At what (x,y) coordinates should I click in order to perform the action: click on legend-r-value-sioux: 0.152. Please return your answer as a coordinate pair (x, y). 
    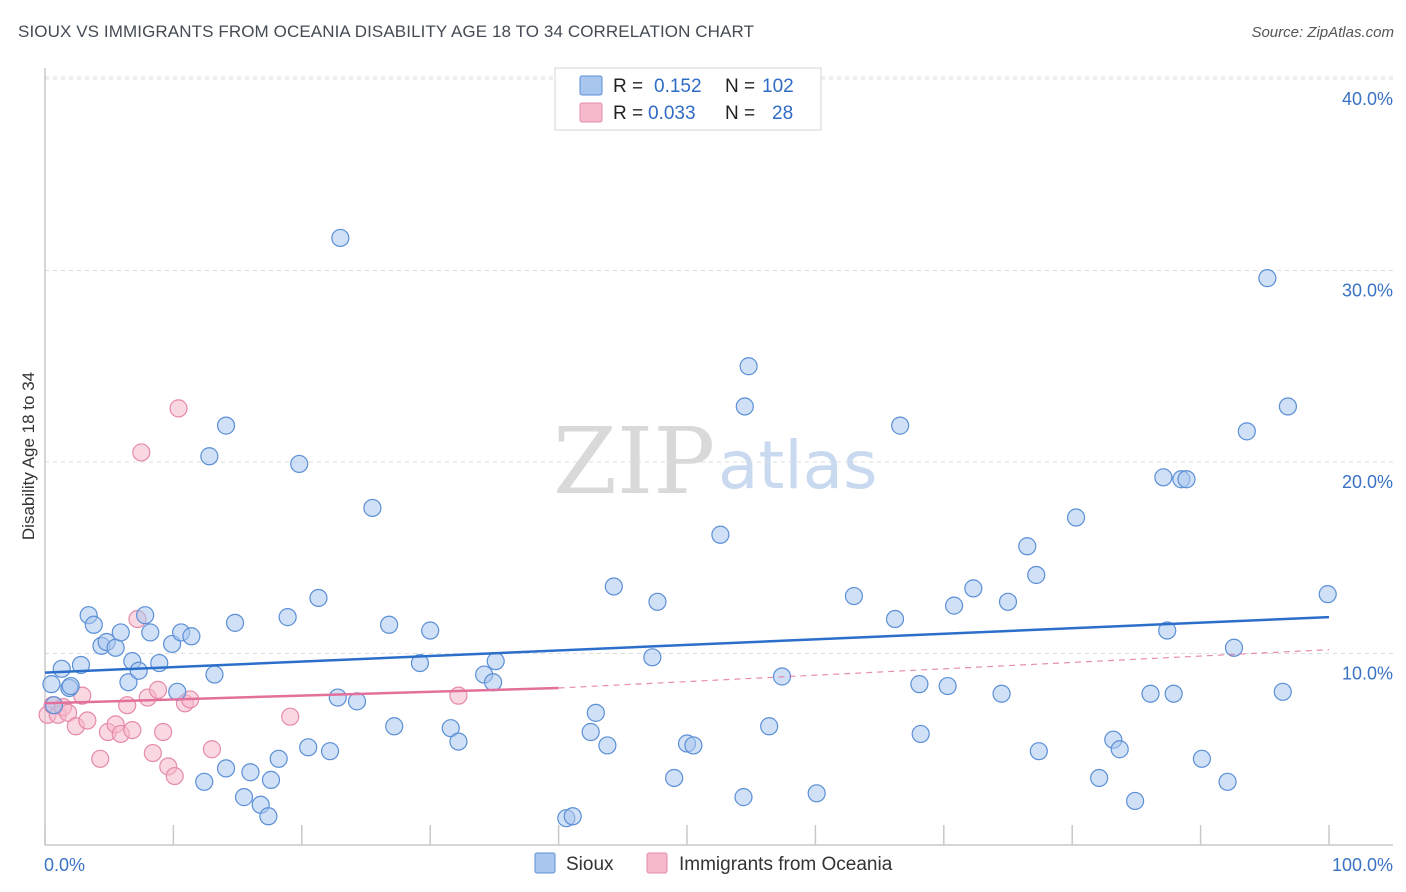
    Looking at the image, I should click on (678, 86).